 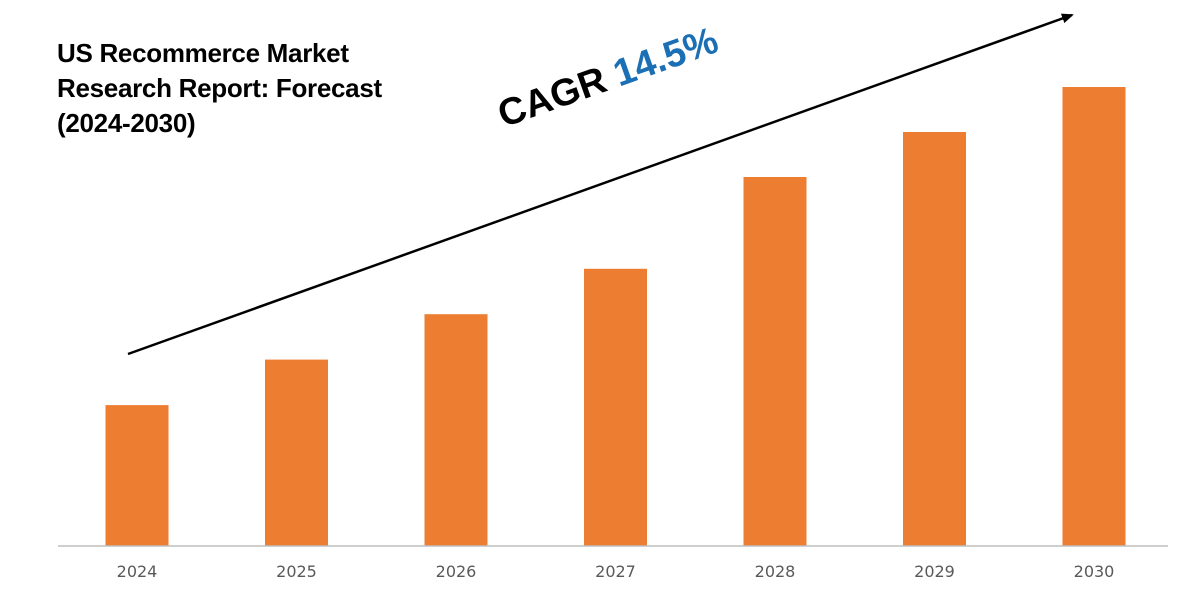 I want to click on x-tick-labels: 2024 2025 2026 2027 2028 2029 2030, so click(x=616, y=571).